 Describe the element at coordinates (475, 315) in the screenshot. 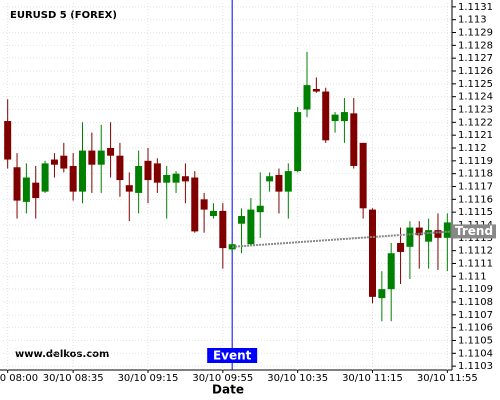

I see `y-tick-label: 1.1107` at that location.